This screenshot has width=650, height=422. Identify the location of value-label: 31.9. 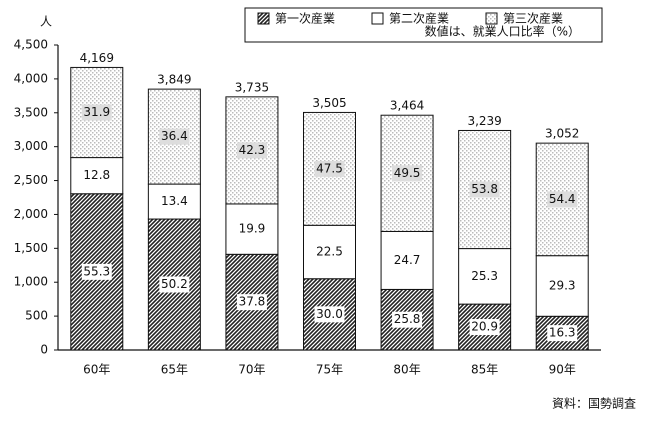
(96, 112).